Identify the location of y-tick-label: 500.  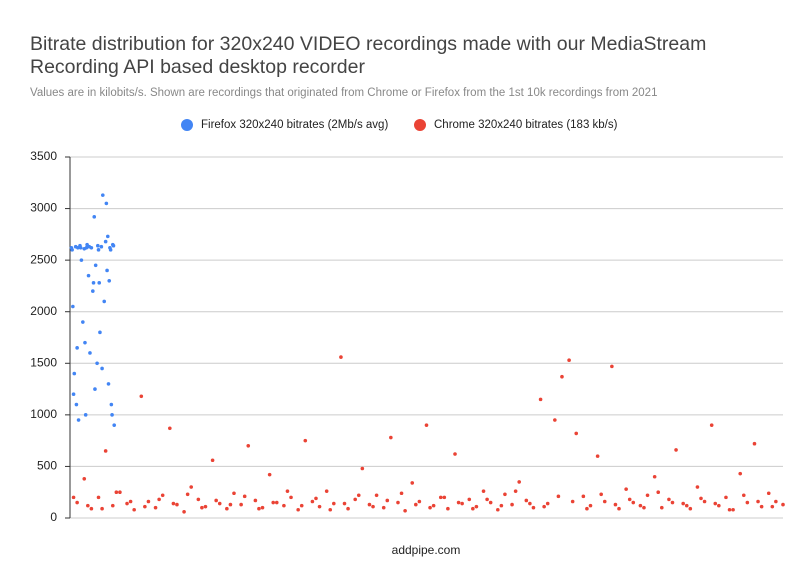
(47, 466).